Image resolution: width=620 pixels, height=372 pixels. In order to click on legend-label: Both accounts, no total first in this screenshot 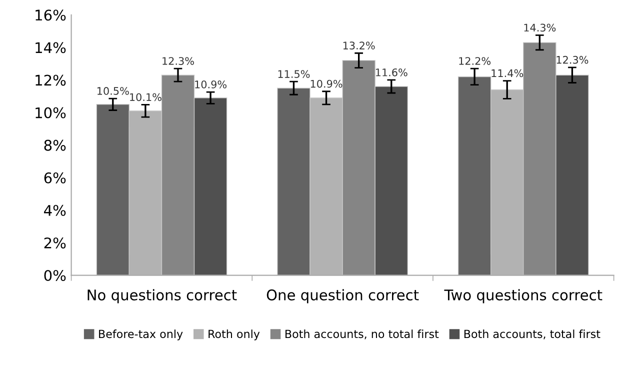, I will do `click(362, 335)`.